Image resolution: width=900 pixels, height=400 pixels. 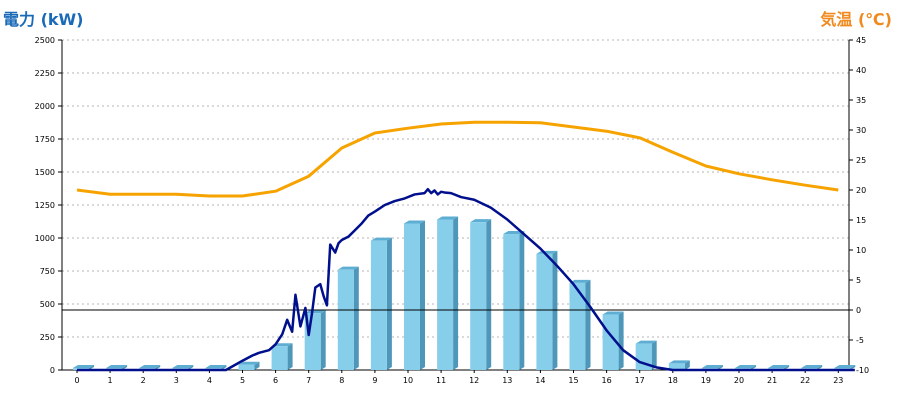 I want to click on x-tick-label: 14, so click(x=540, y=380).